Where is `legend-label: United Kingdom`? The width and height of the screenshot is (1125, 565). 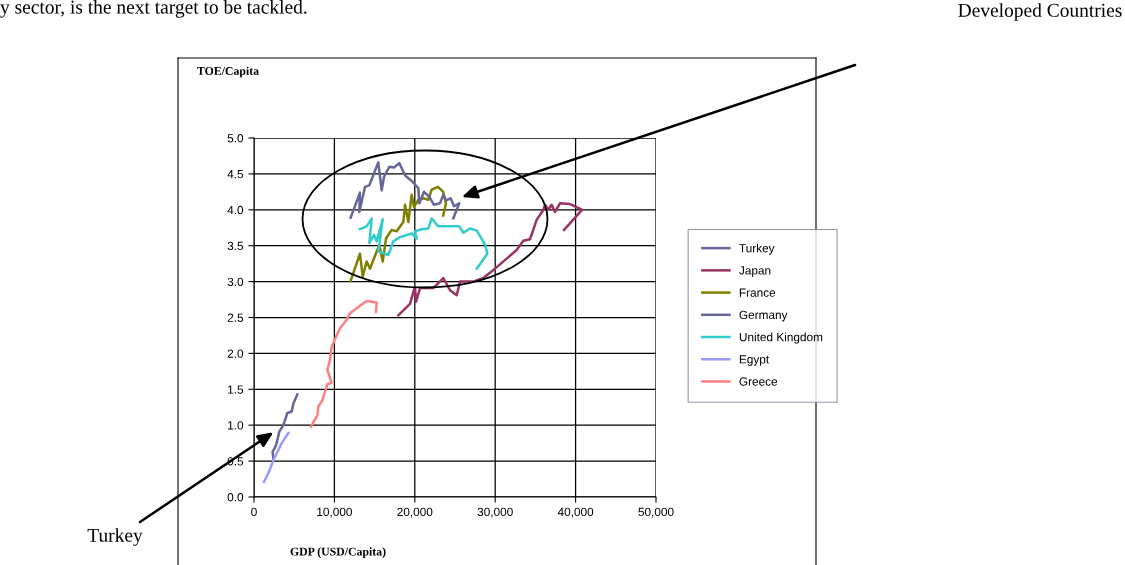 legend-label: United Kingdom is located at coordinates (781, 338).